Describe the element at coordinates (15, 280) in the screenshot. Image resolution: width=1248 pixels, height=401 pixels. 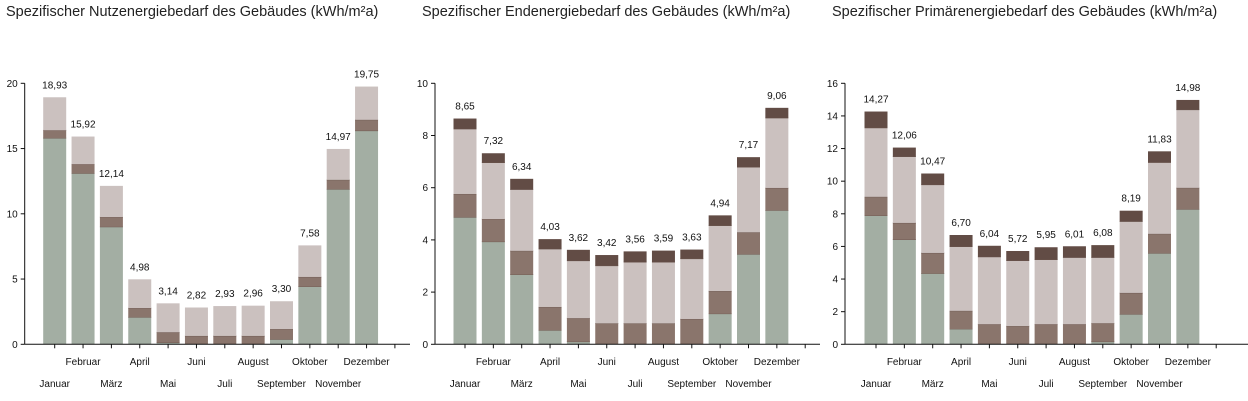
I see `y-tick-label: 5` at that location.